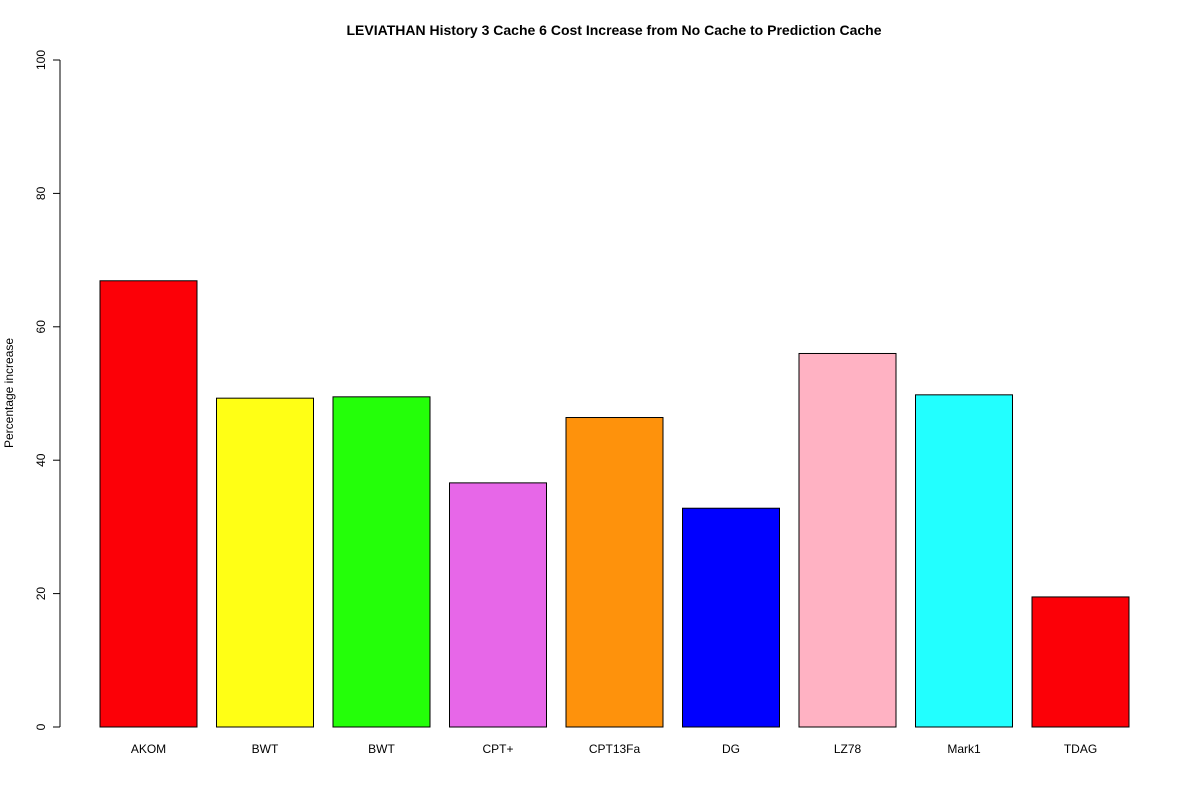 This screenshot has height=800, width=1200. Describe the element at coordinates (41, 460) in the screenshot. I see `y-tick-label: 40` at that location.